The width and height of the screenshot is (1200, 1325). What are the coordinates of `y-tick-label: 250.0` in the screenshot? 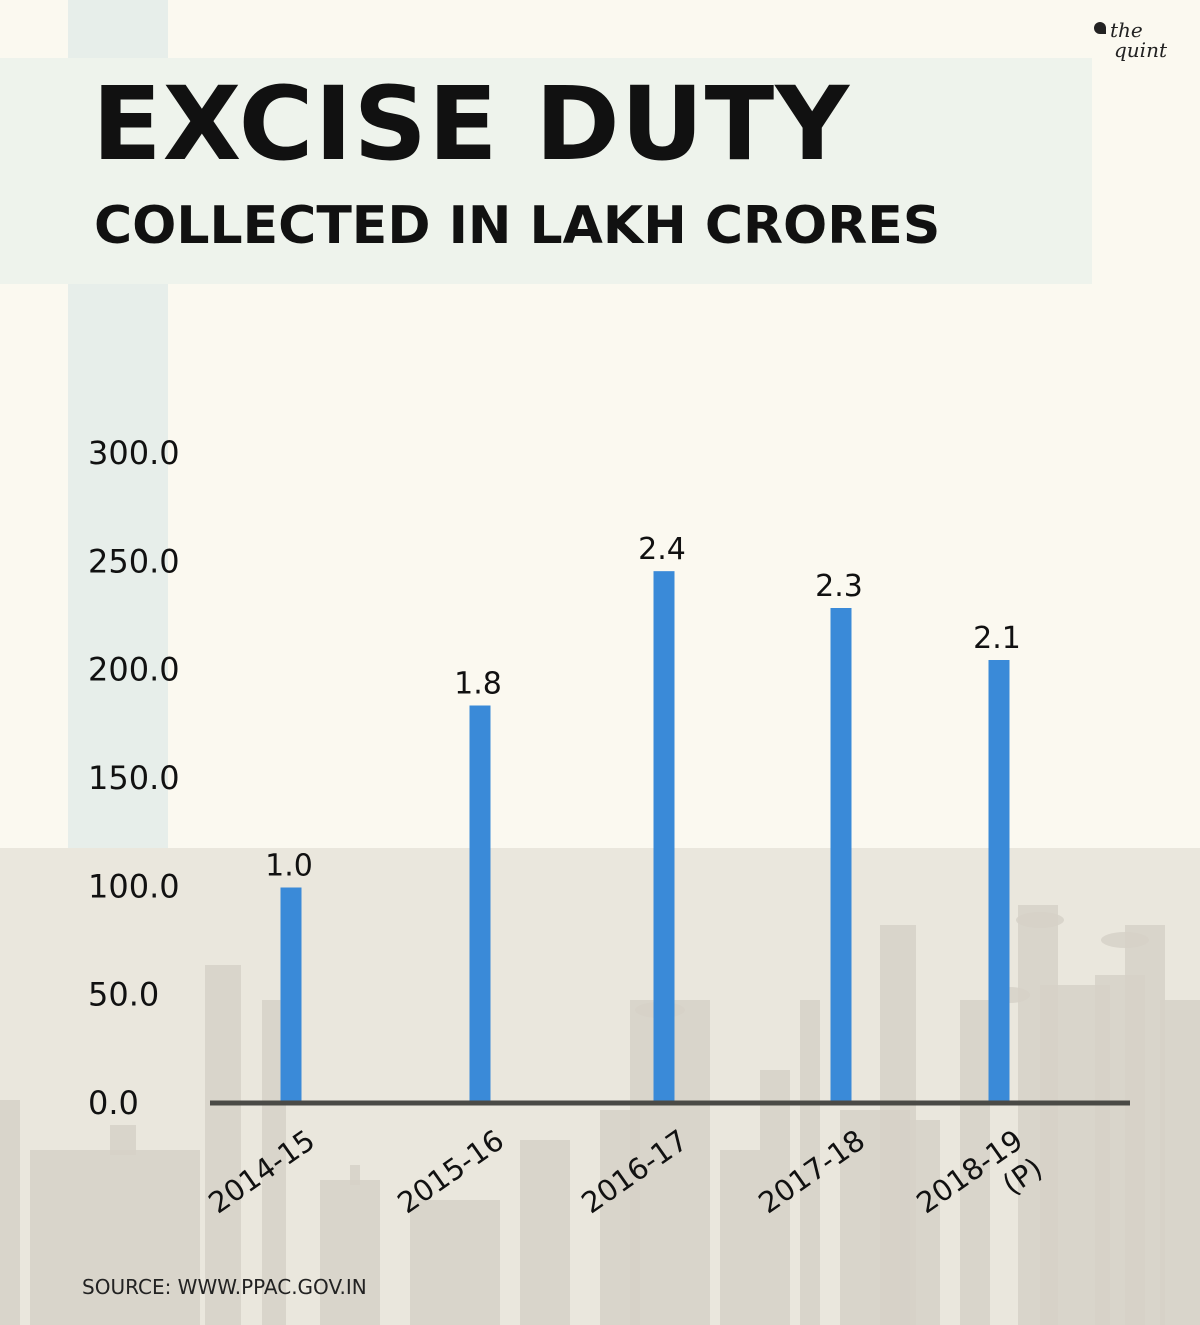 It's located at (134, 561).